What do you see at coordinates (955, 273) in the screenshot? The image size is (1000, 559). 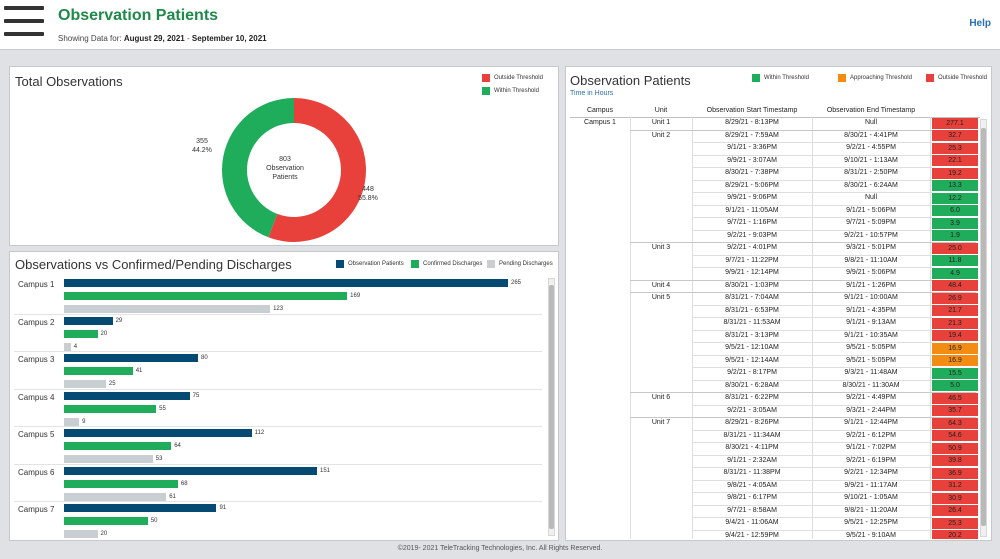 I see `hours-cell-within: 4.9` at bounding box center [955, 273].